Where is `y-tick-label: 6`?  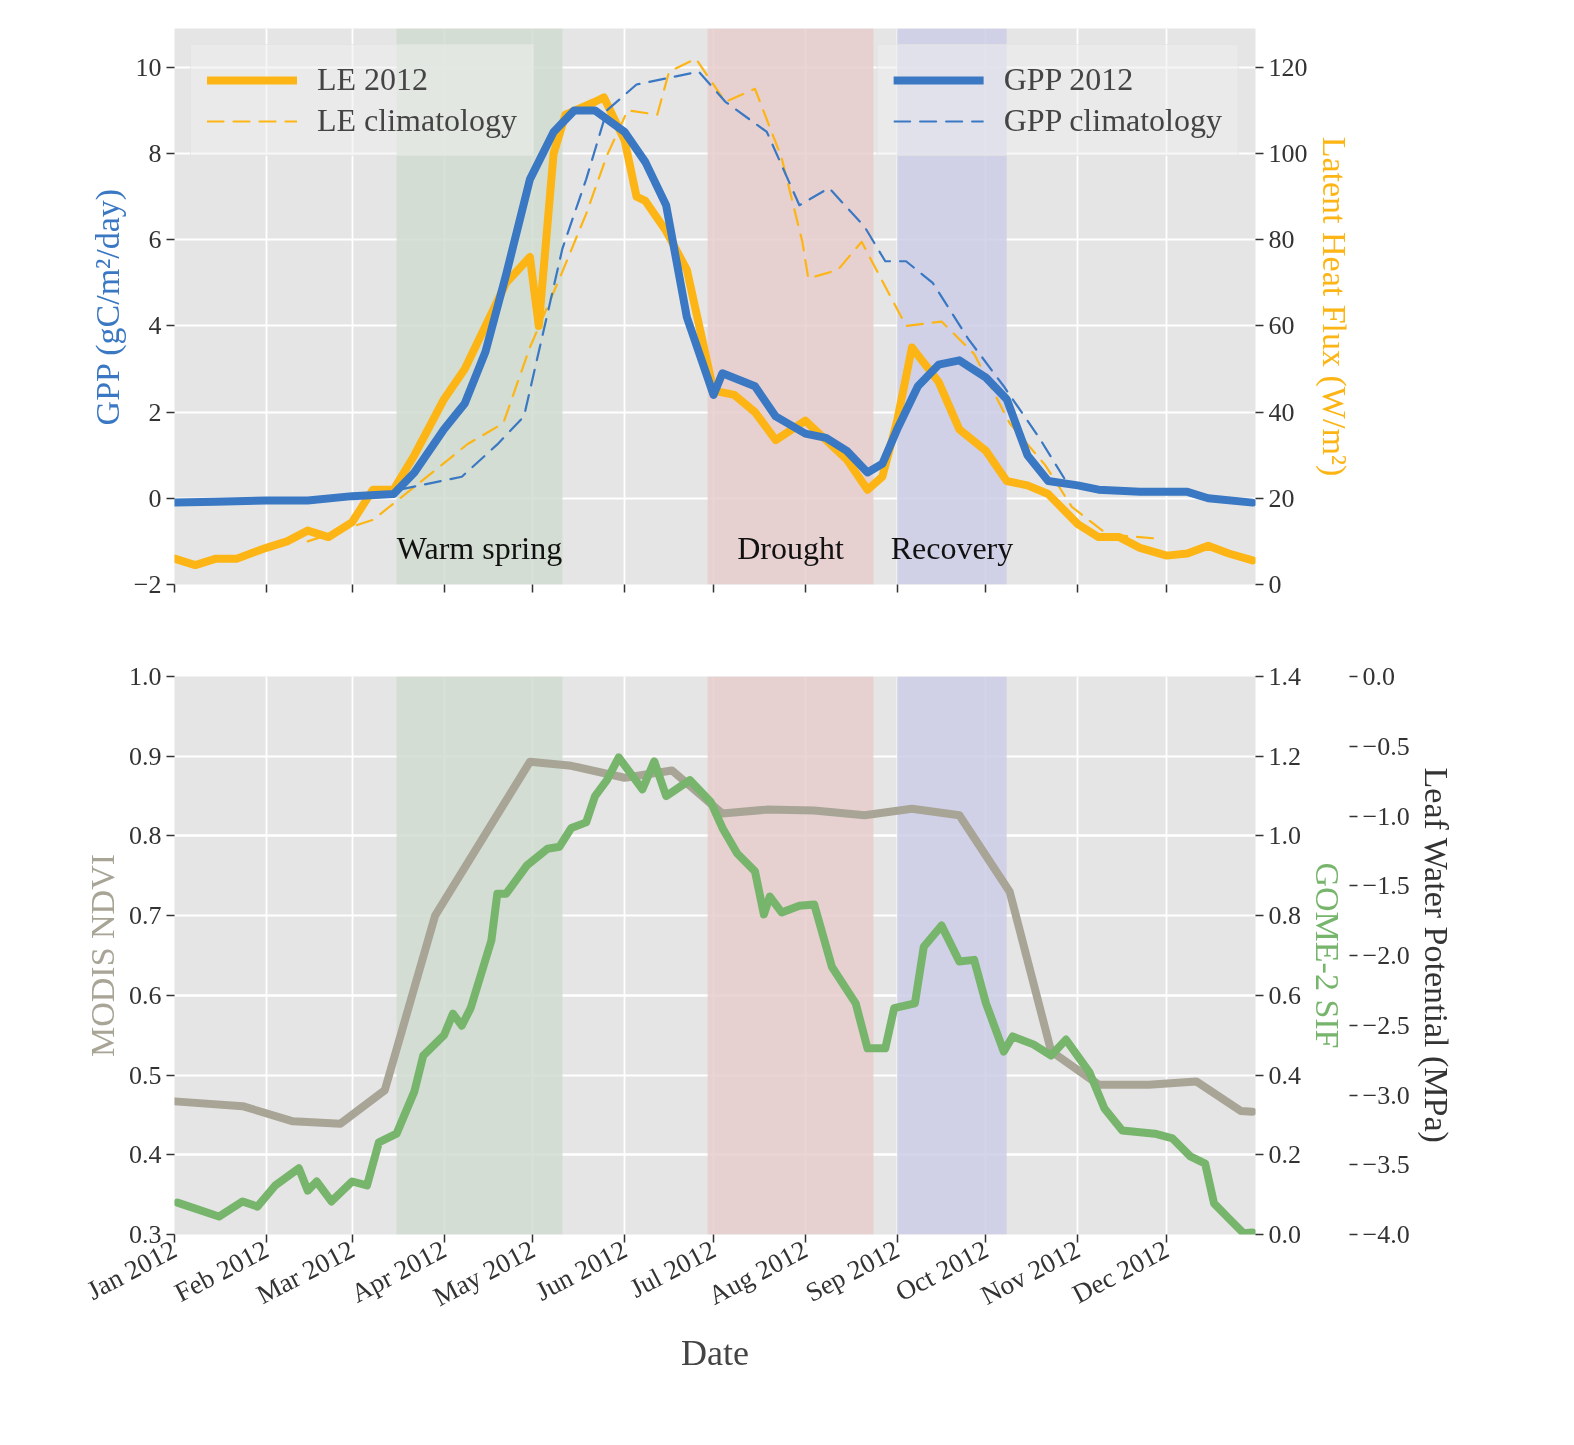 y-tick-label: 6 is located at coordinates (155, 240).